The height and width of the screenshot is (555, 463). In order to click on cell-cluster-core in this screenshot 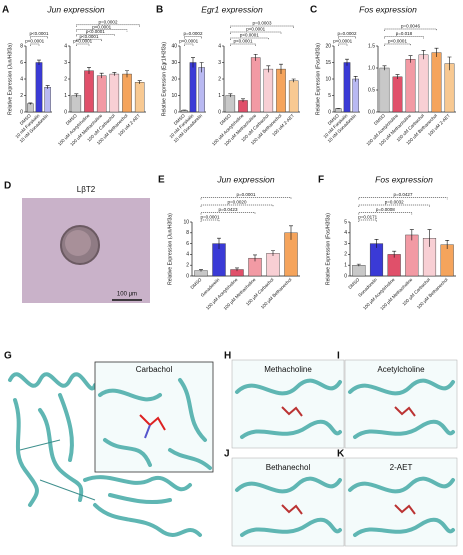, I will do `click(78, 243)`.